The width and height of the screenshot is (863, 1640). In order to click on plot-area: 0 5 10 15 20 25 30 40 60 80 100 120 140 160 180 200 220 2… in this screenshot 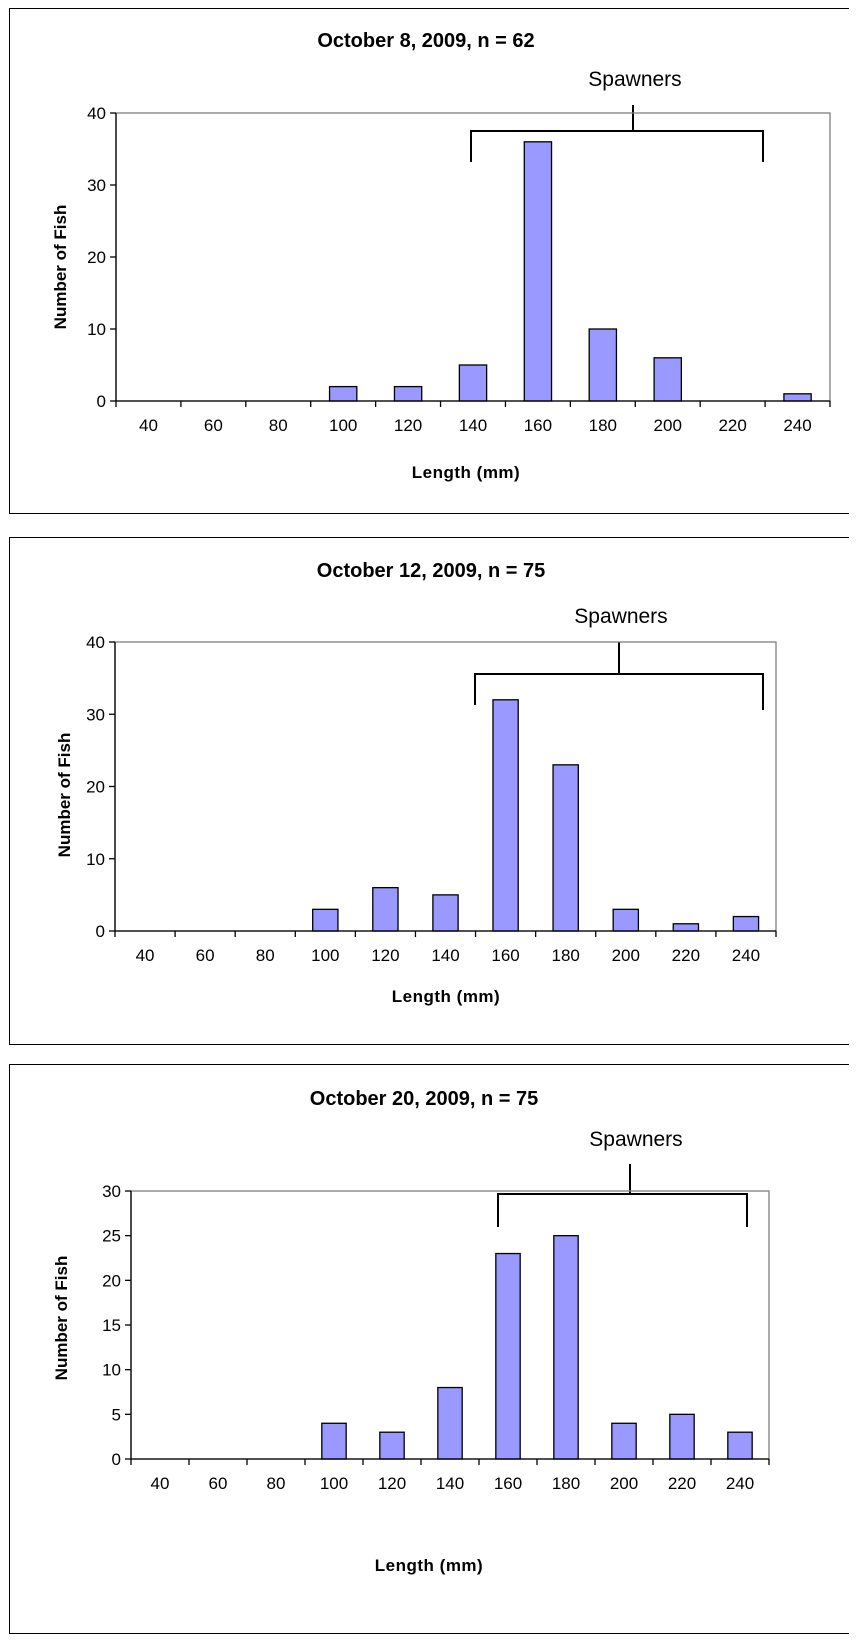, I will do `click(436, 1337)`.